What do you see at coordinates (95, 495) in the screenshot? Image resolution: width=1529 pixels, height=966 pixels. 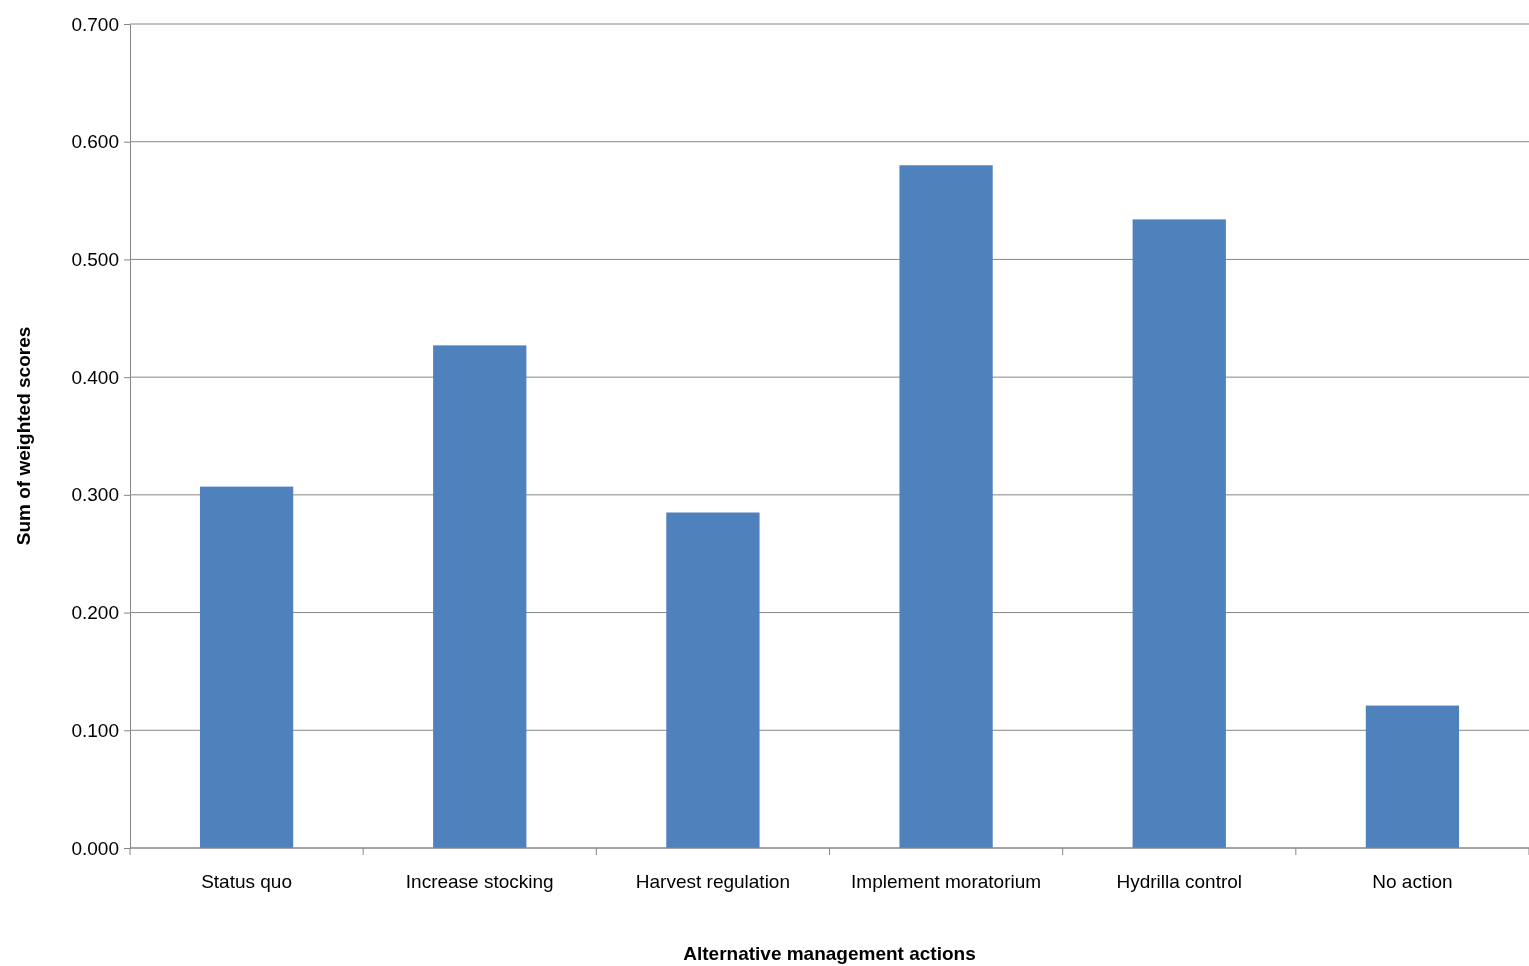 I see `y-tick-label: 0.300` at bounding box center [95, 495].